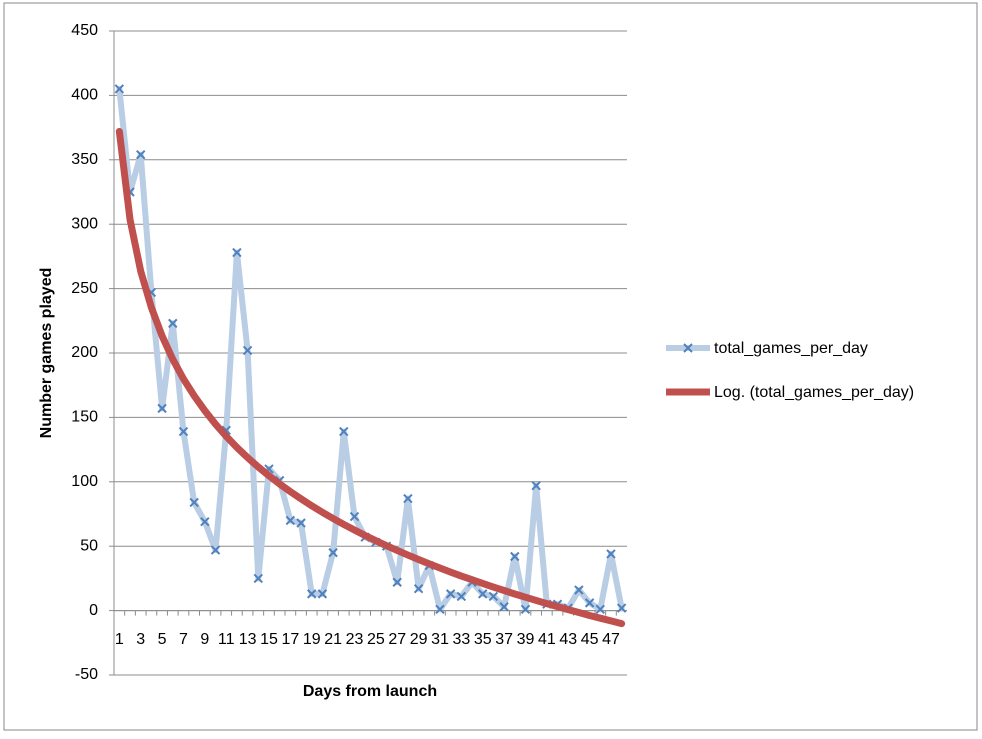  Describe the element at coordinates (84, 352) in the screenshot. I see `y-tick-label: 200` at that location.